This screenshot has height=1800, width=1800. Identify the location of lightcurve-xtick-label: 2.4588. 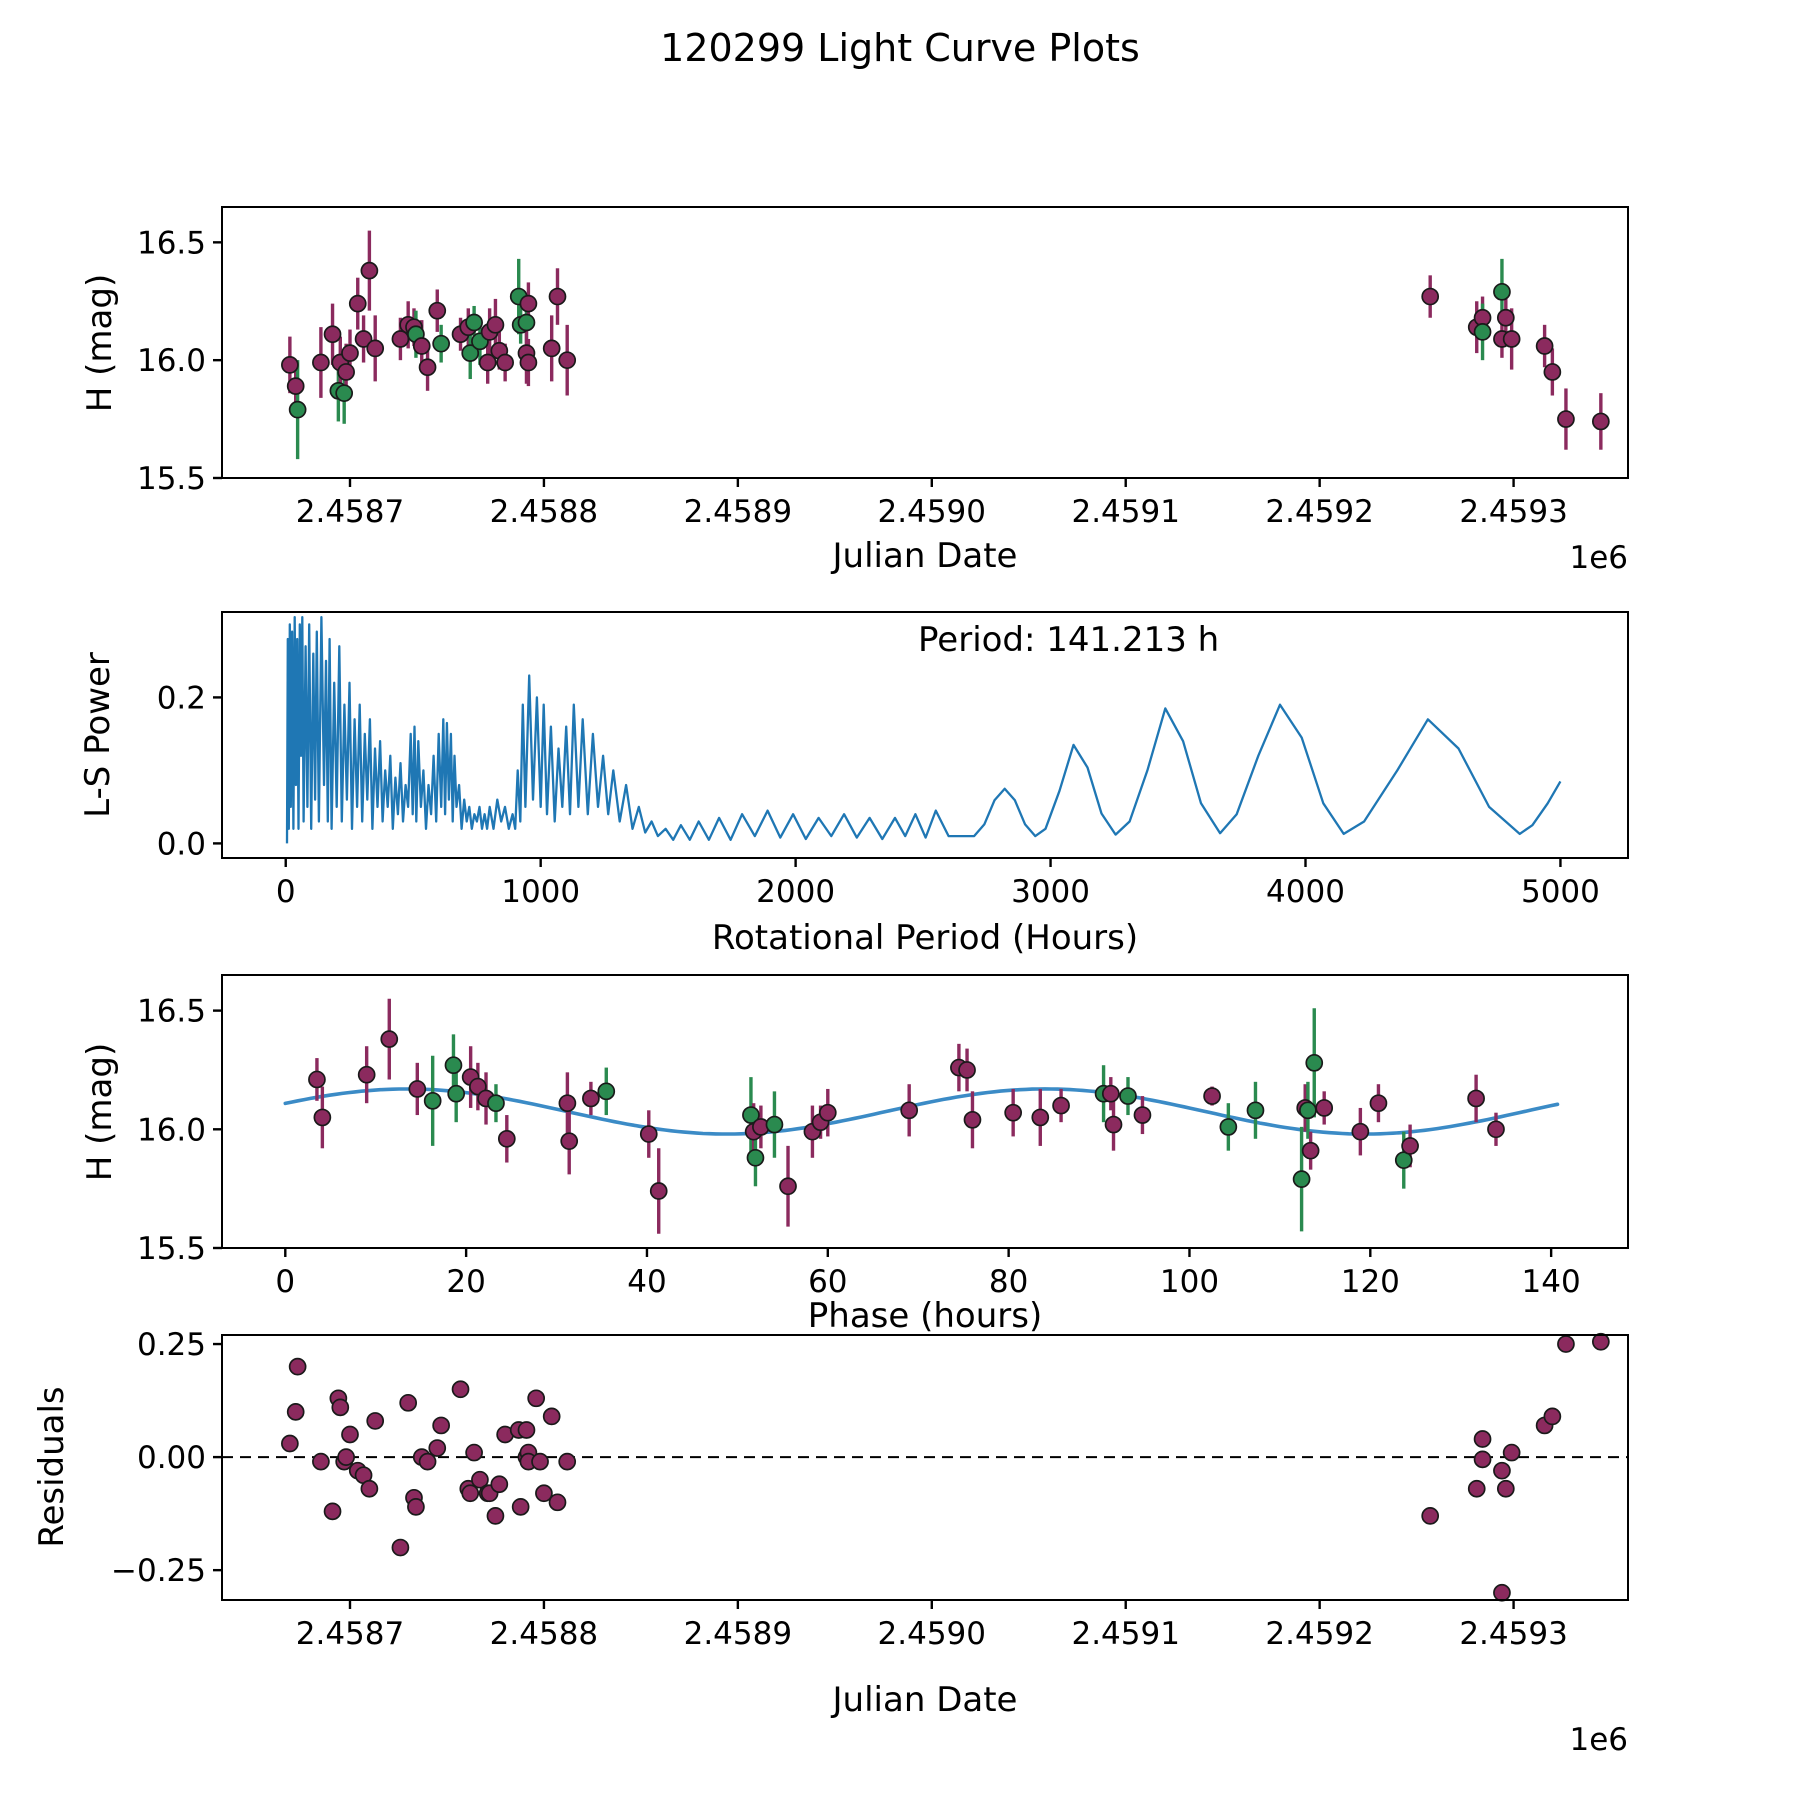
(544, 512).